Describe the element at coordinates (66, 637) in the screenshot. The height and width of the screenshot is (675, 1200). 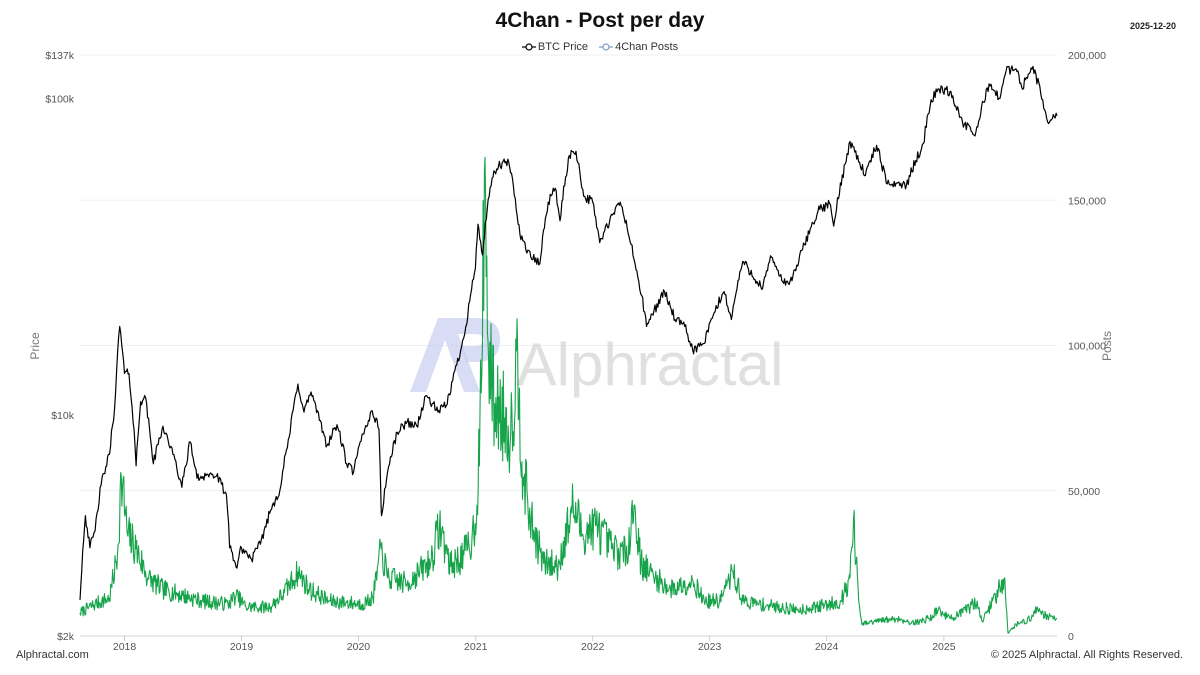
I see `y-left-tick-label: $2k` at that location.